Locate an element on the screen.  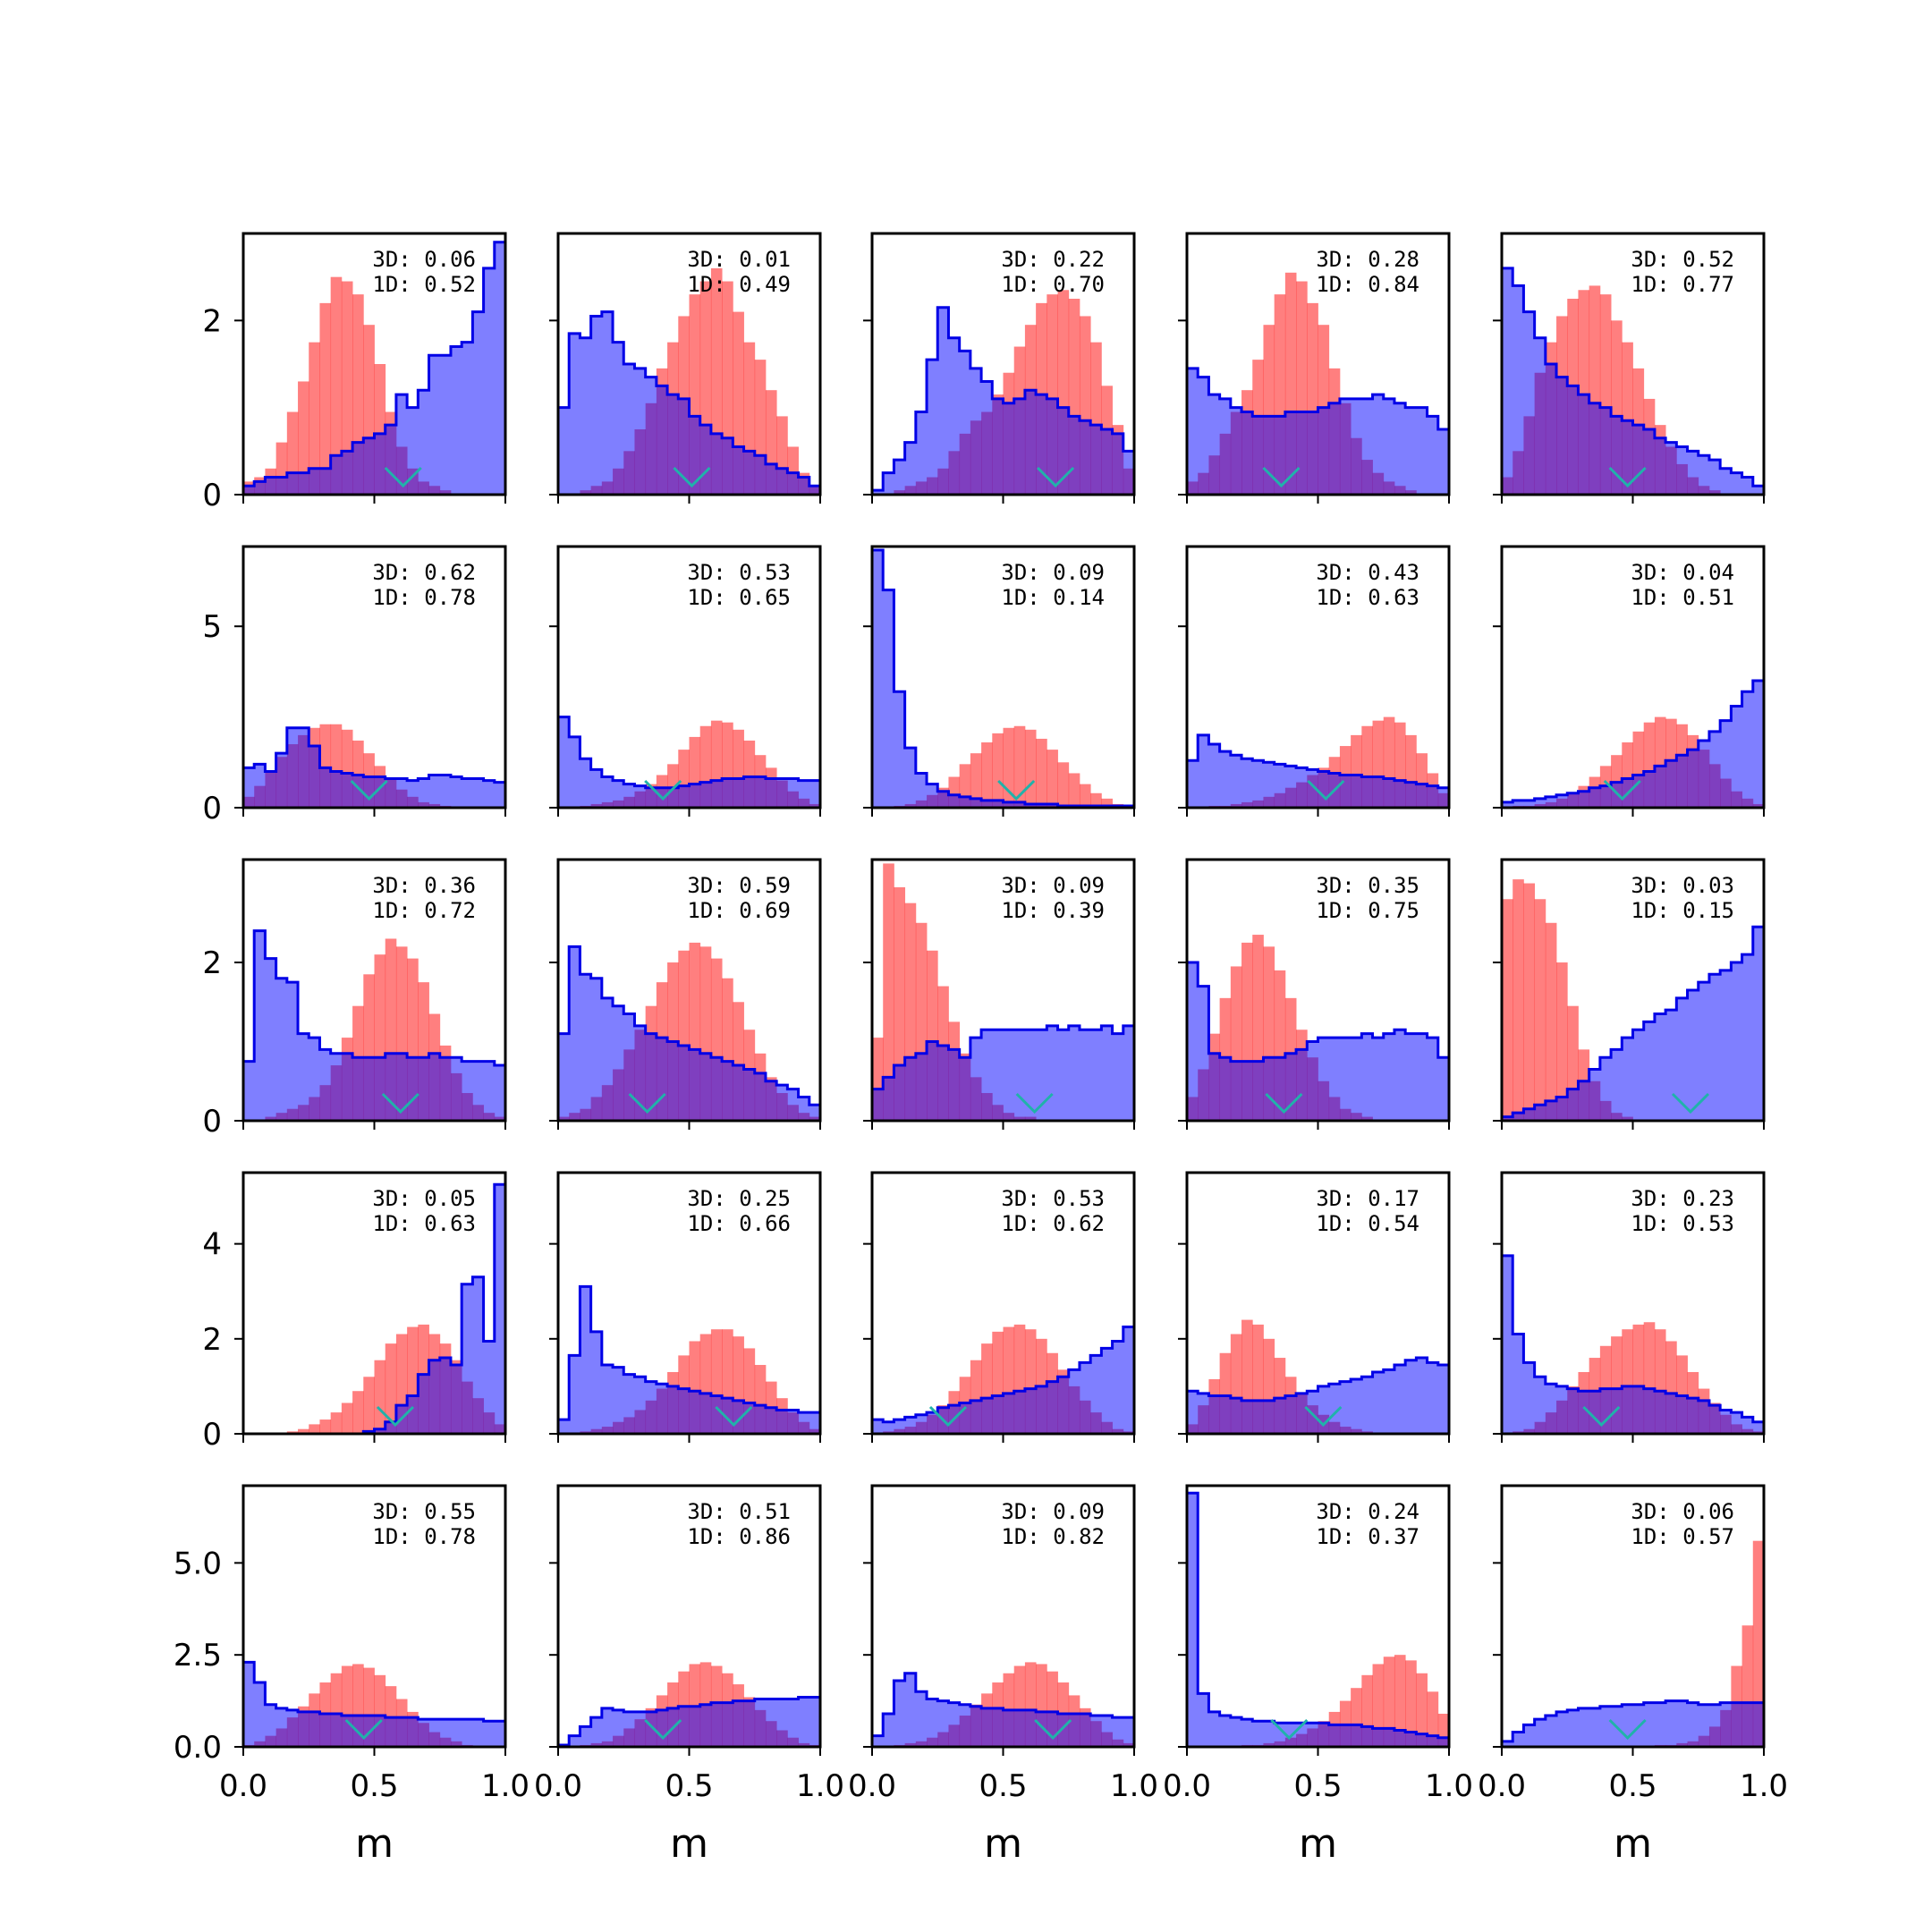
annotation-3d: 3D: 0.28 is located at coordinates (1367, 259).